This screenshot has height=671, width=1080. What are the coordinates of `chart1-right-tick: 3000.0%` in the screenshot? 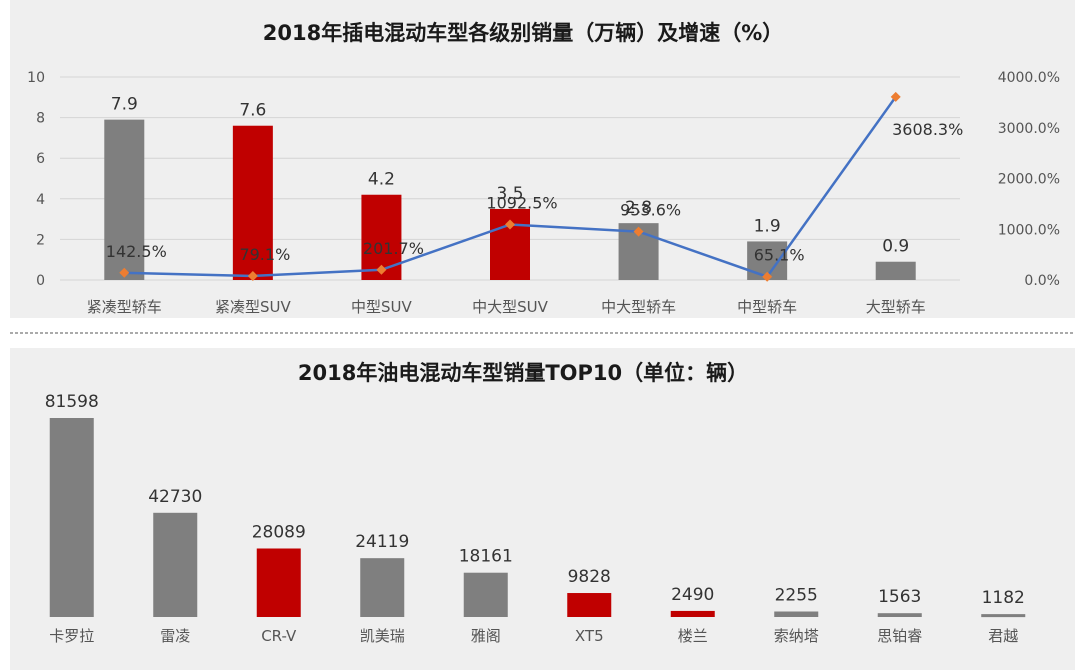 It's located at (1029, 129).